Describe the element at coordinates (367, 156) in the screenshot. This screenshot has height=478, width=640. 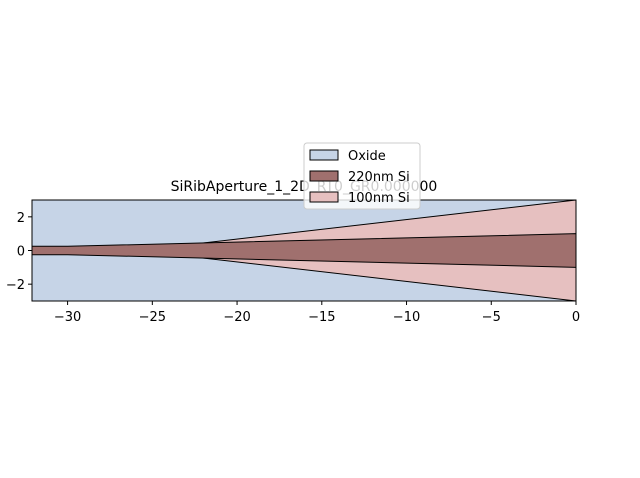
I see `legend-label: Oxide` at that location.